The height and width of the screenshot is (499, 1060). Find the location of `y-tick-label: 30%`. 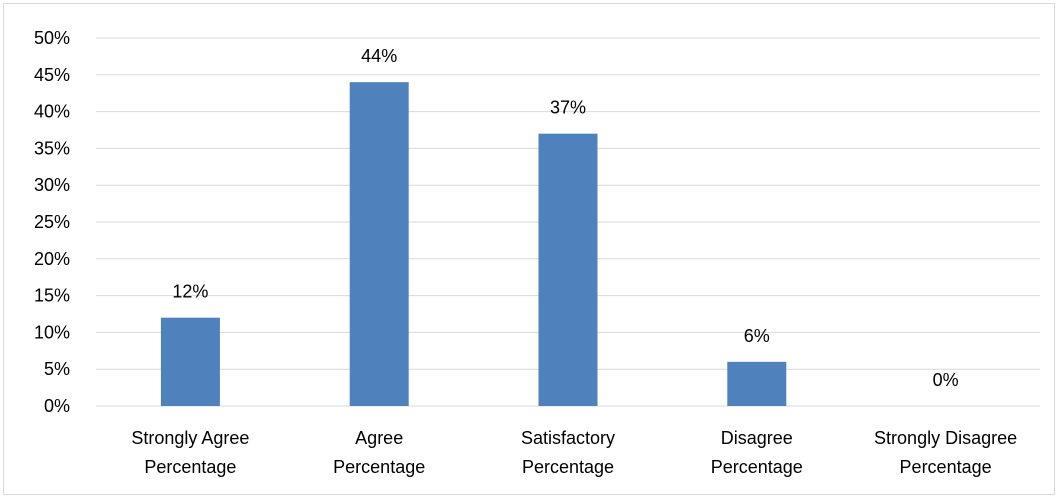

y-tick-label: 30% is located at coordinates (52, 185).